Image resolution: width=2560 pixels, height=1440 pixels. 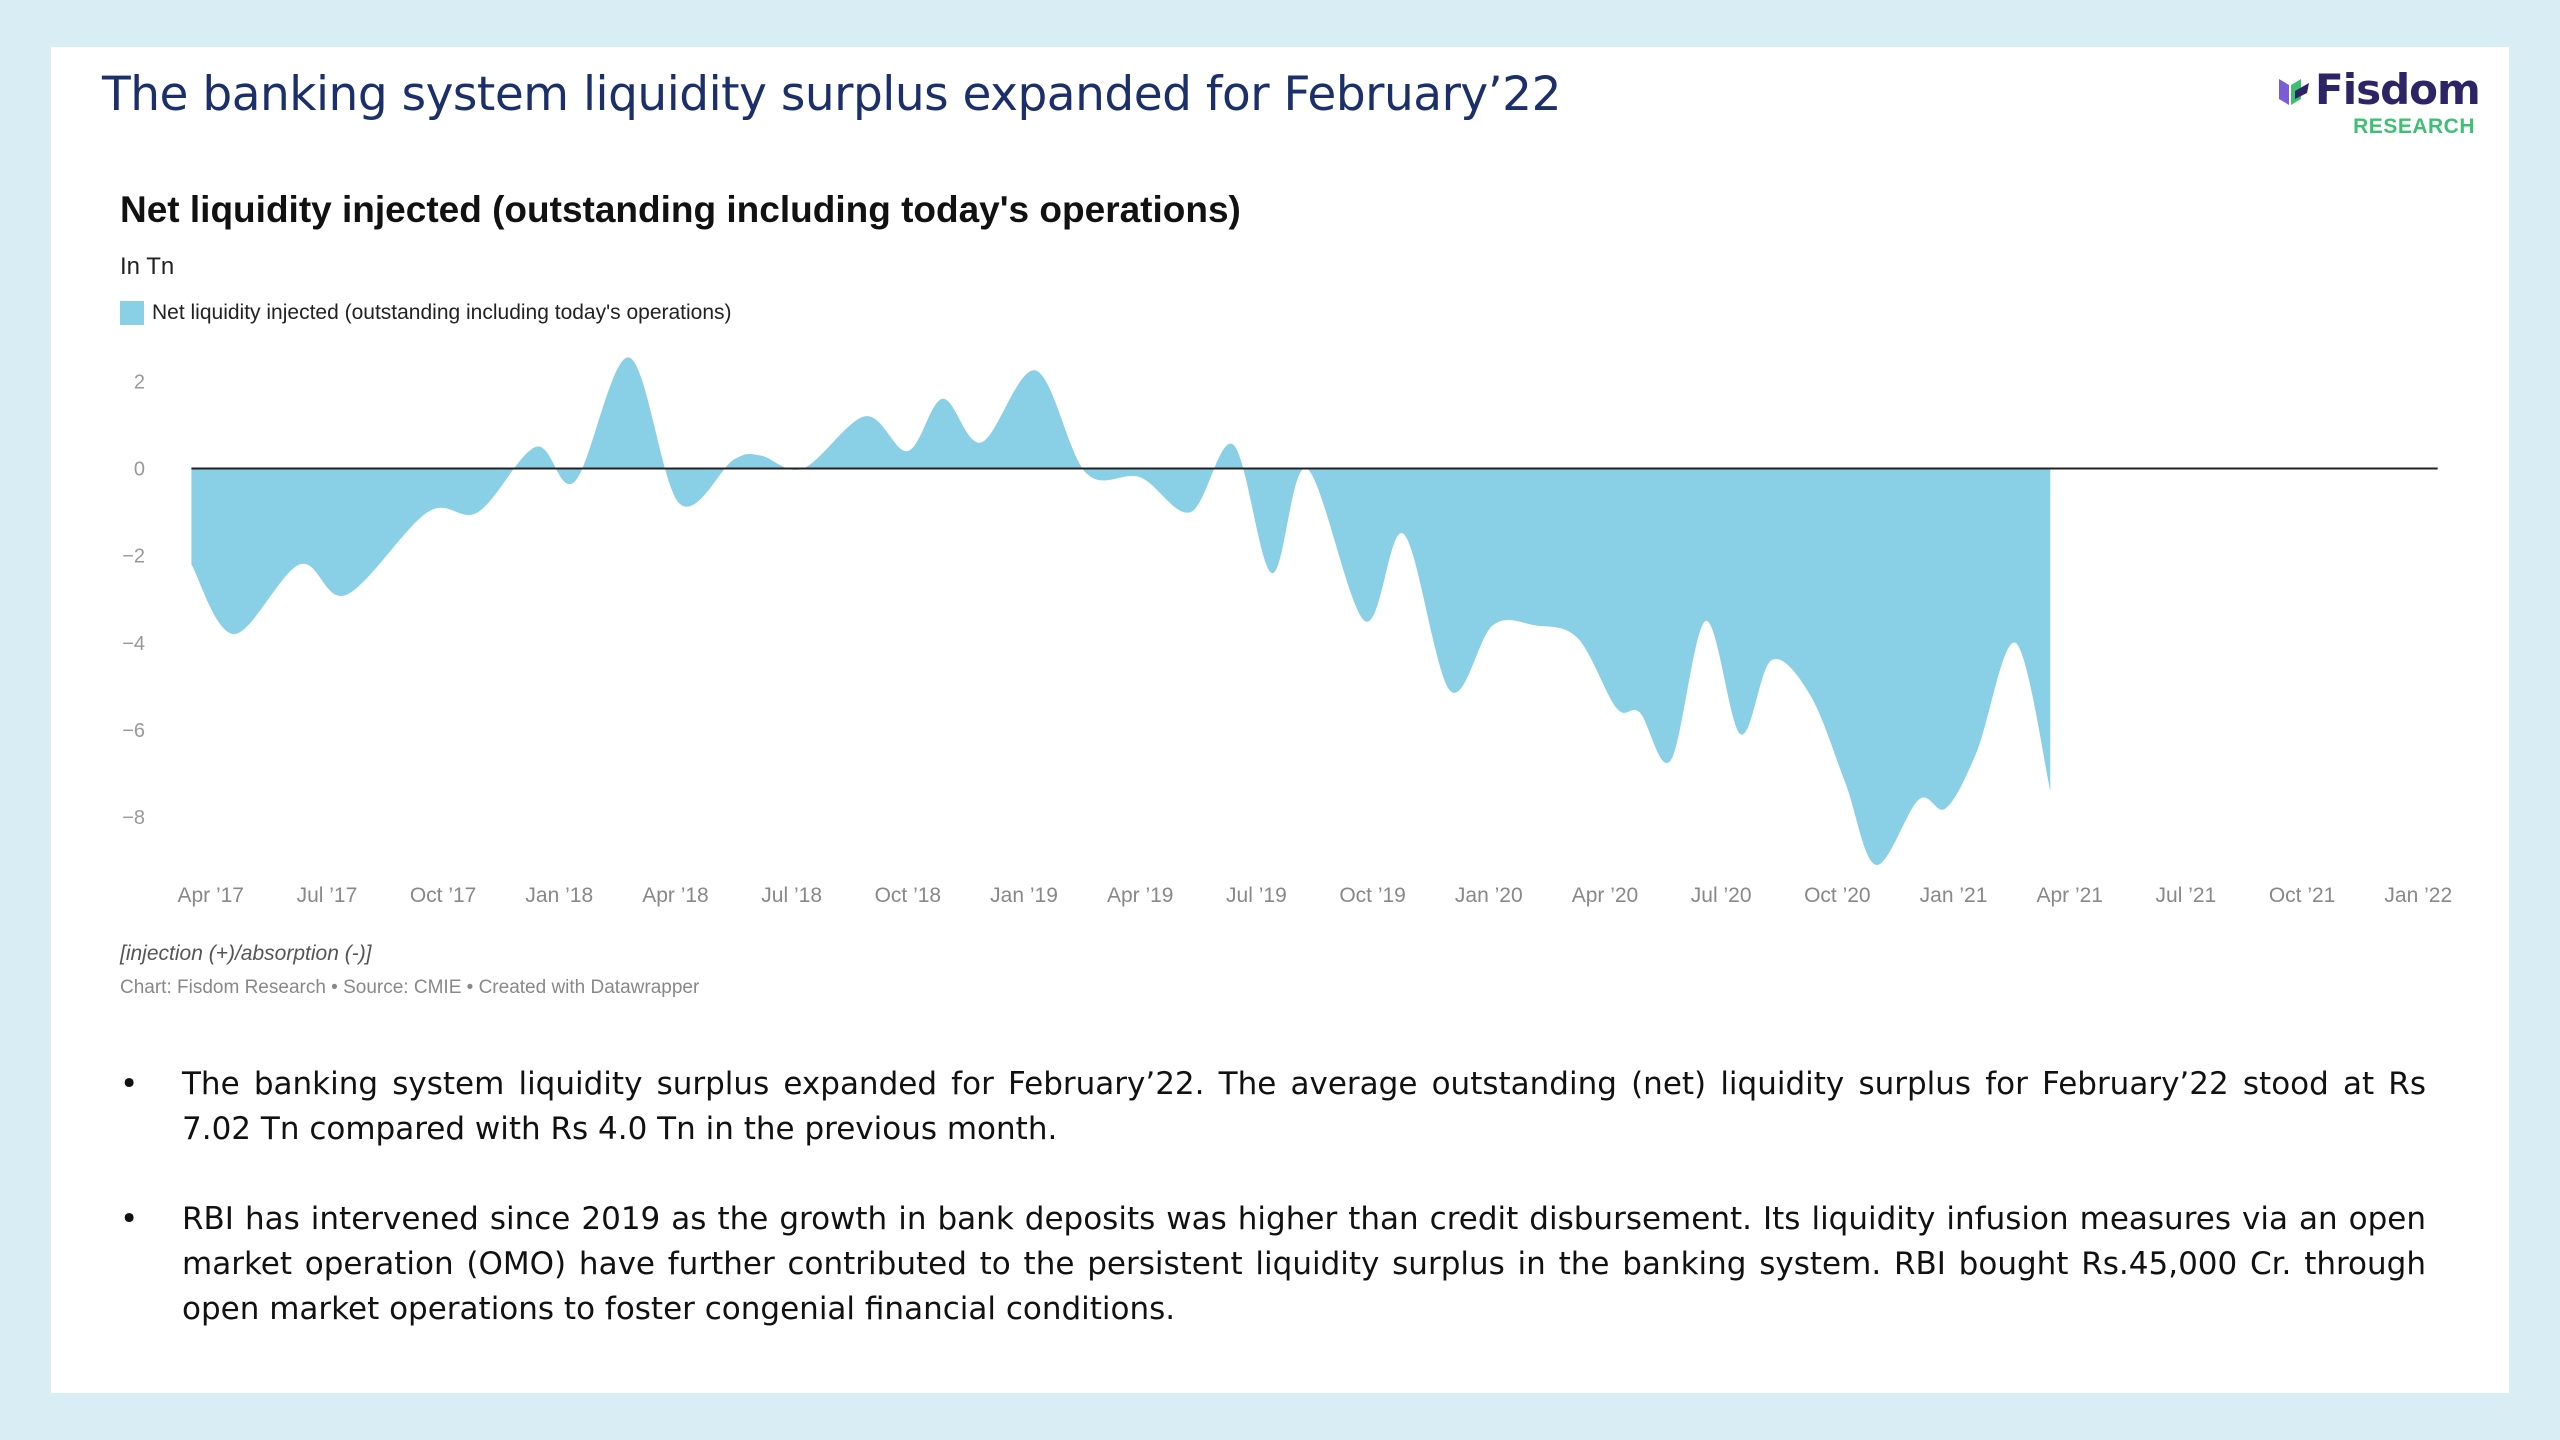 What do you see at coordinates (246, 953) in the screenshot?
I see `chart-note: [injection (+)/absorption (-)]` at bounding box center [246, 953].